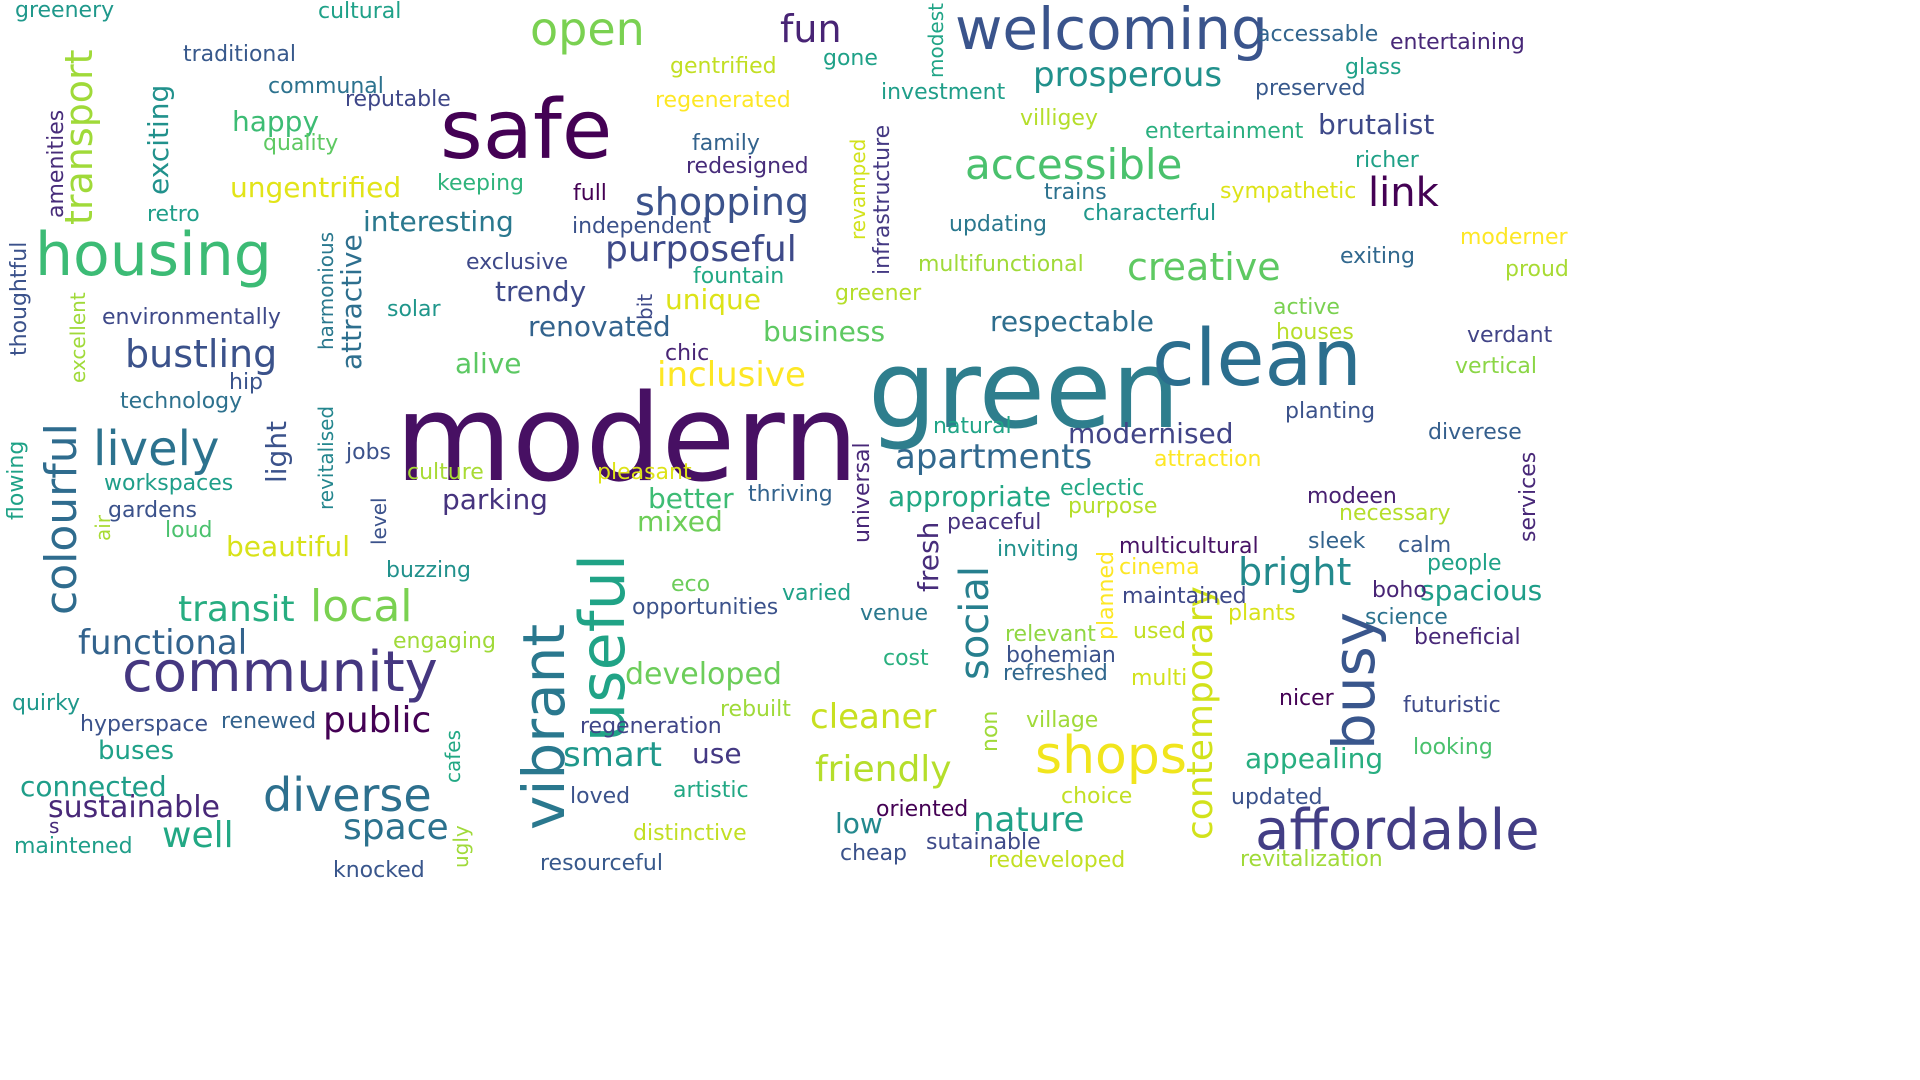 Image resolution: width=1920 pixels, height=1080 pixels. What do you see at coordinates (998, 224) in the screenshot?
I see `word-updating: updating` at bounding box center [998, 224].